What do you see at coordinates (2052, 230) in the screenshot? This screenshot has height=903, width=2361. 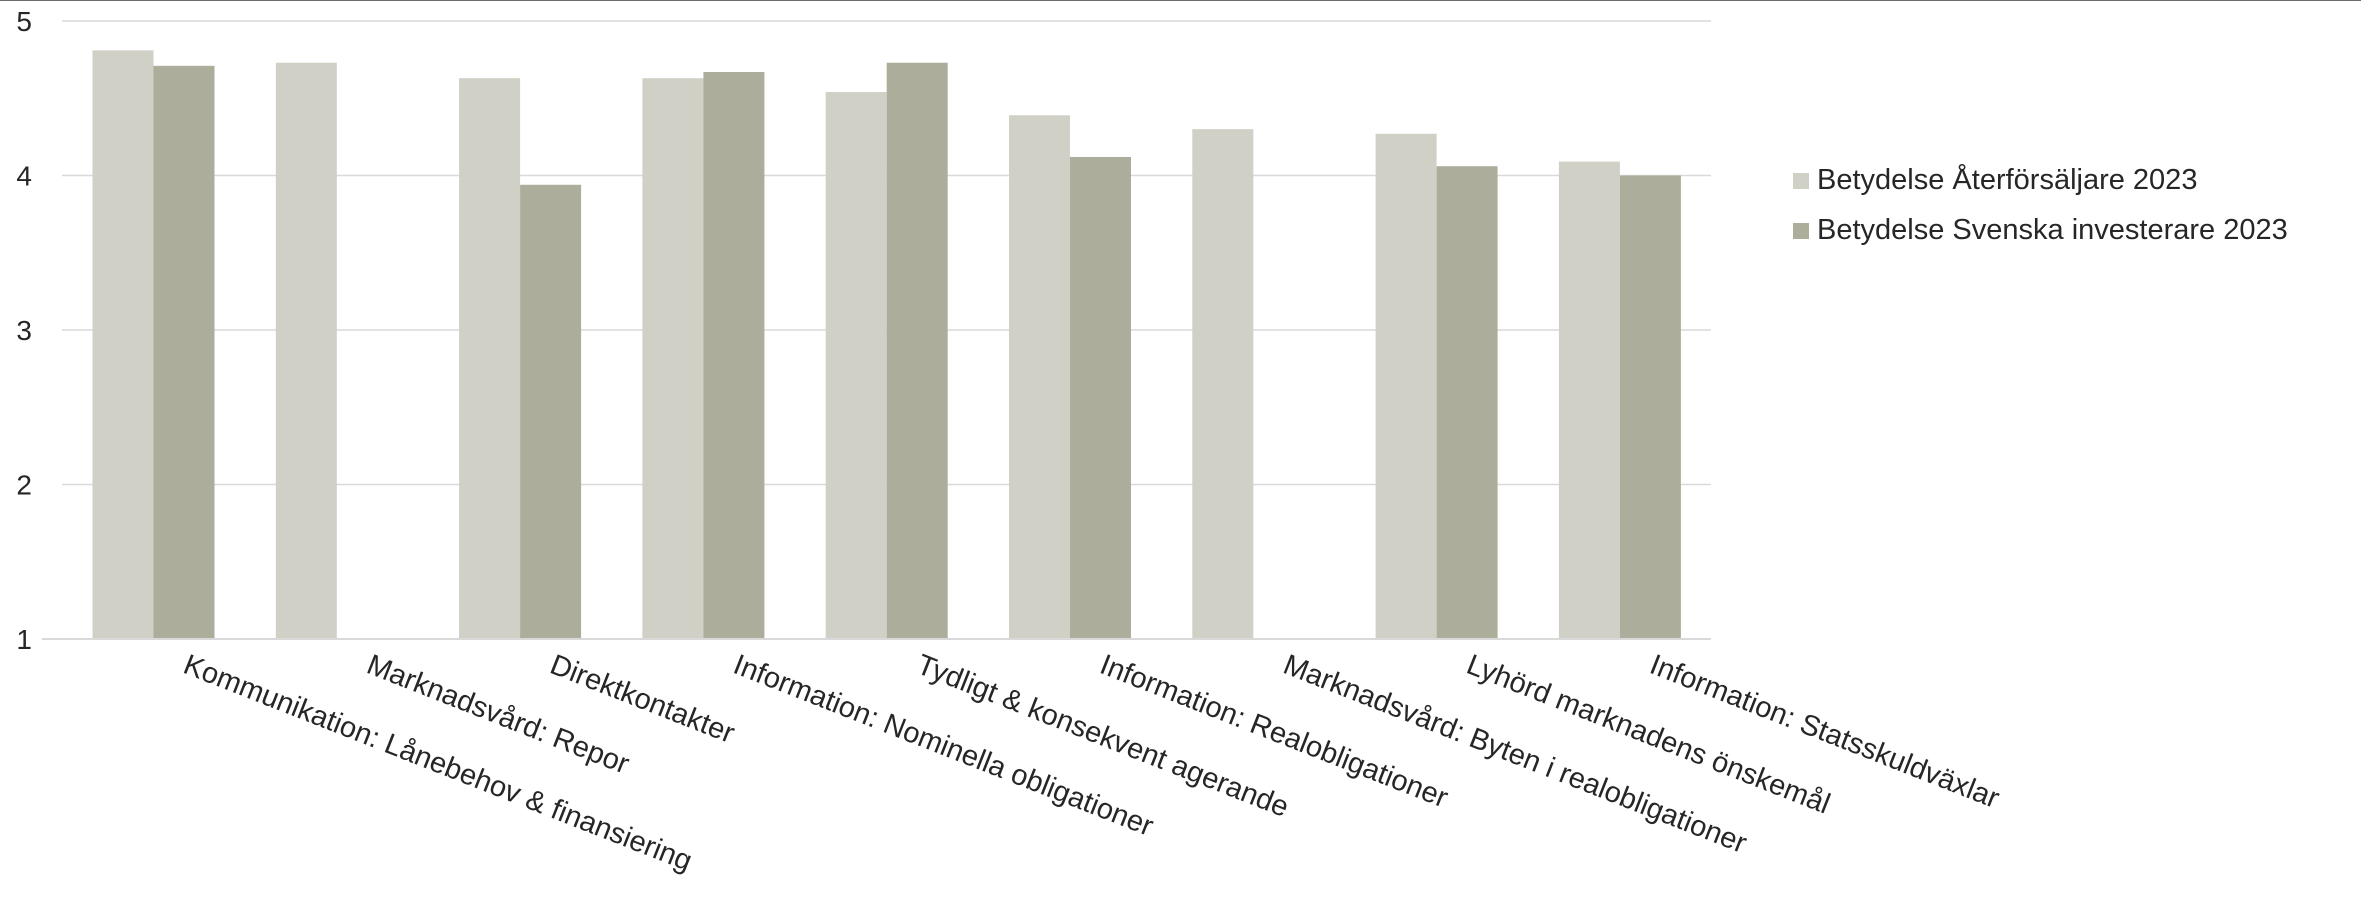 I see `legend-label: Betydelse Svenska investerare 2023` at bounding box center [2052, 230].